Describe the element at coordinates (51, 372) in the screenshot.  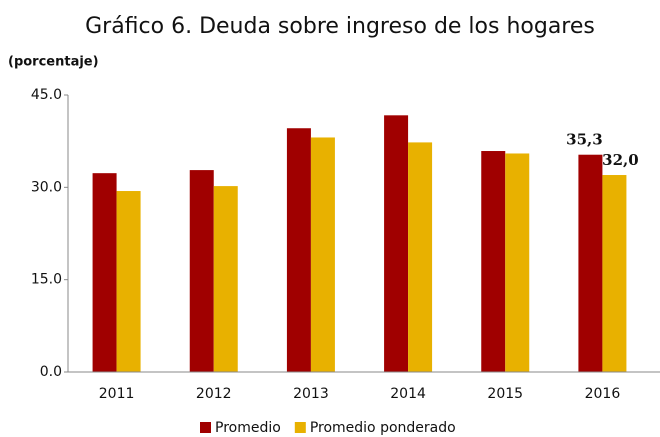
I see `y-tick-label: 0.0` at that location.